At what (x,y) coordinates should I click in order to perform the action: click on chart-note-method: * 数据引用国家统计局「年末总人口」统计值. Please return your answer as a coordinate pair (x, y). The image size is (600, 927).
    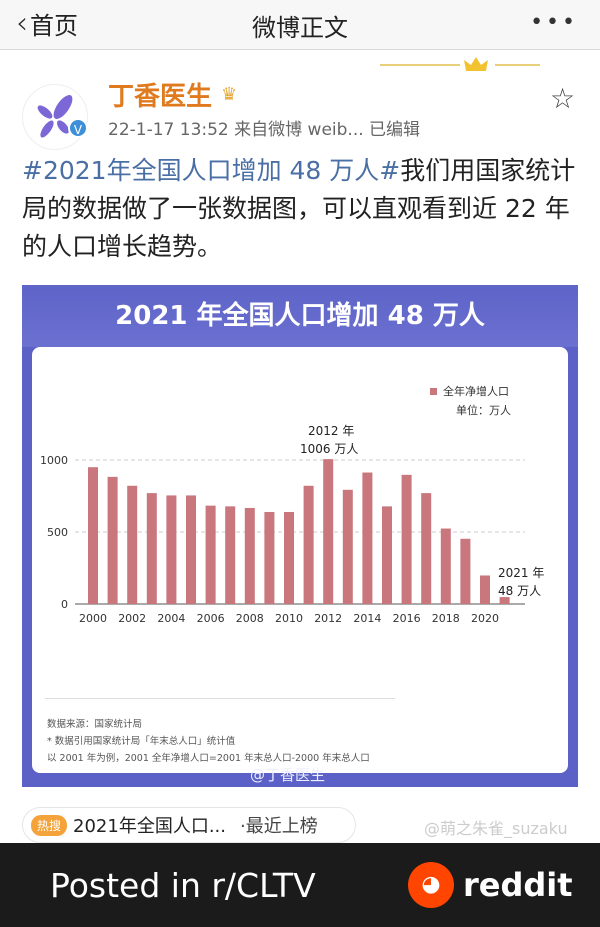
    Looking at the image, I should click on (141, 741).